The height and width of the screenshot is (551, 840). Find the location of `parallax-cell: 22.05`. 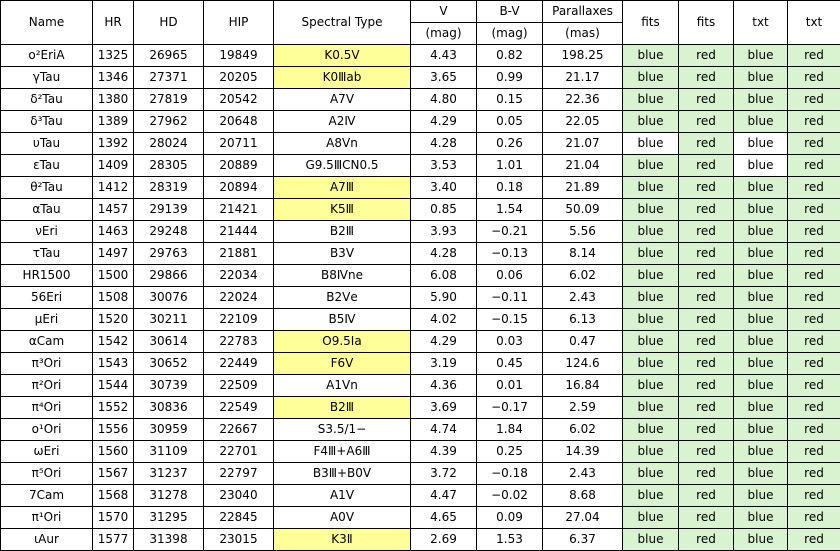

parallax-cell: 22.05 is located at coordinates (583, 122).